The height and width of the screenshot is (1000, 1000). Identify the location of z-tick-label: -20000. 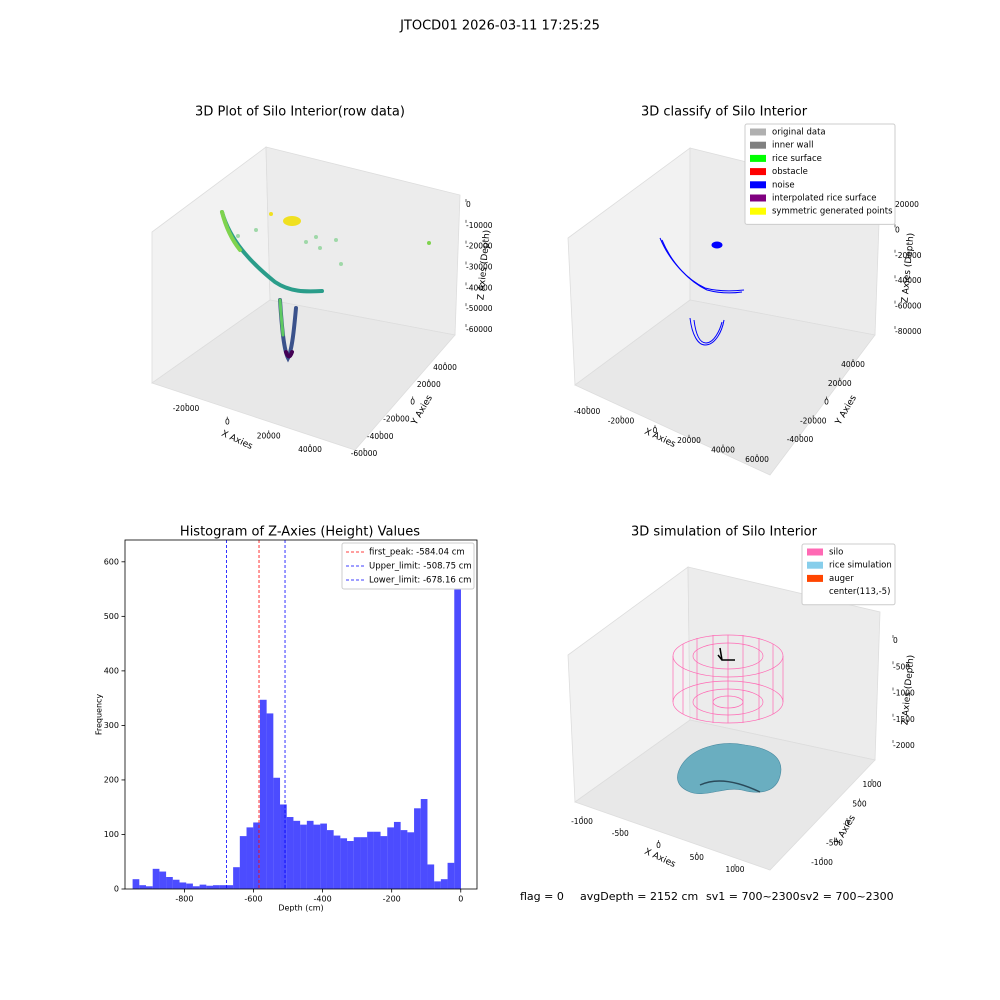
(908, 255).